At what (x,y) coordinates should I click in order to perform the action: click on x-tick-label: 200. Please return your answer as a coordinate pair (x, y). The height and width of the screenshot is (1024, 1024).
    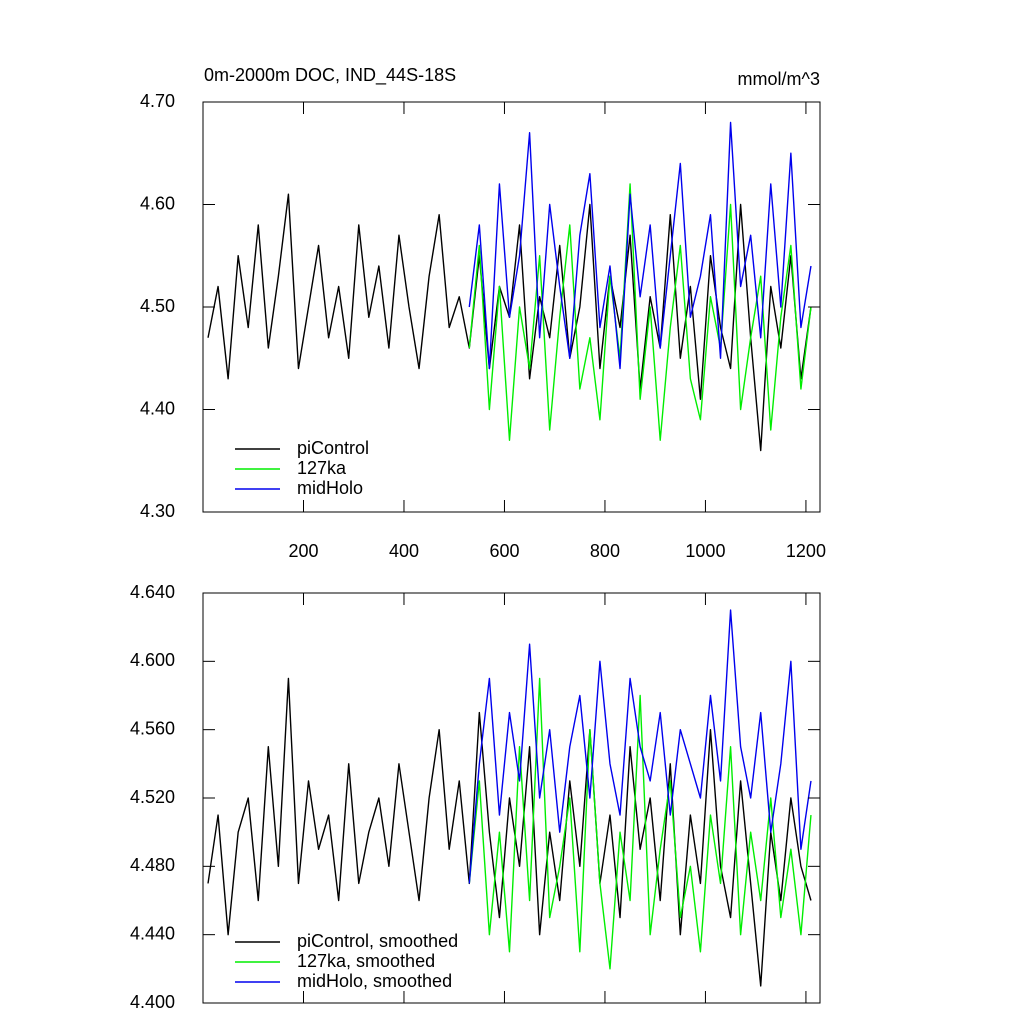
    Looking at the image, I should click on (303, 551).